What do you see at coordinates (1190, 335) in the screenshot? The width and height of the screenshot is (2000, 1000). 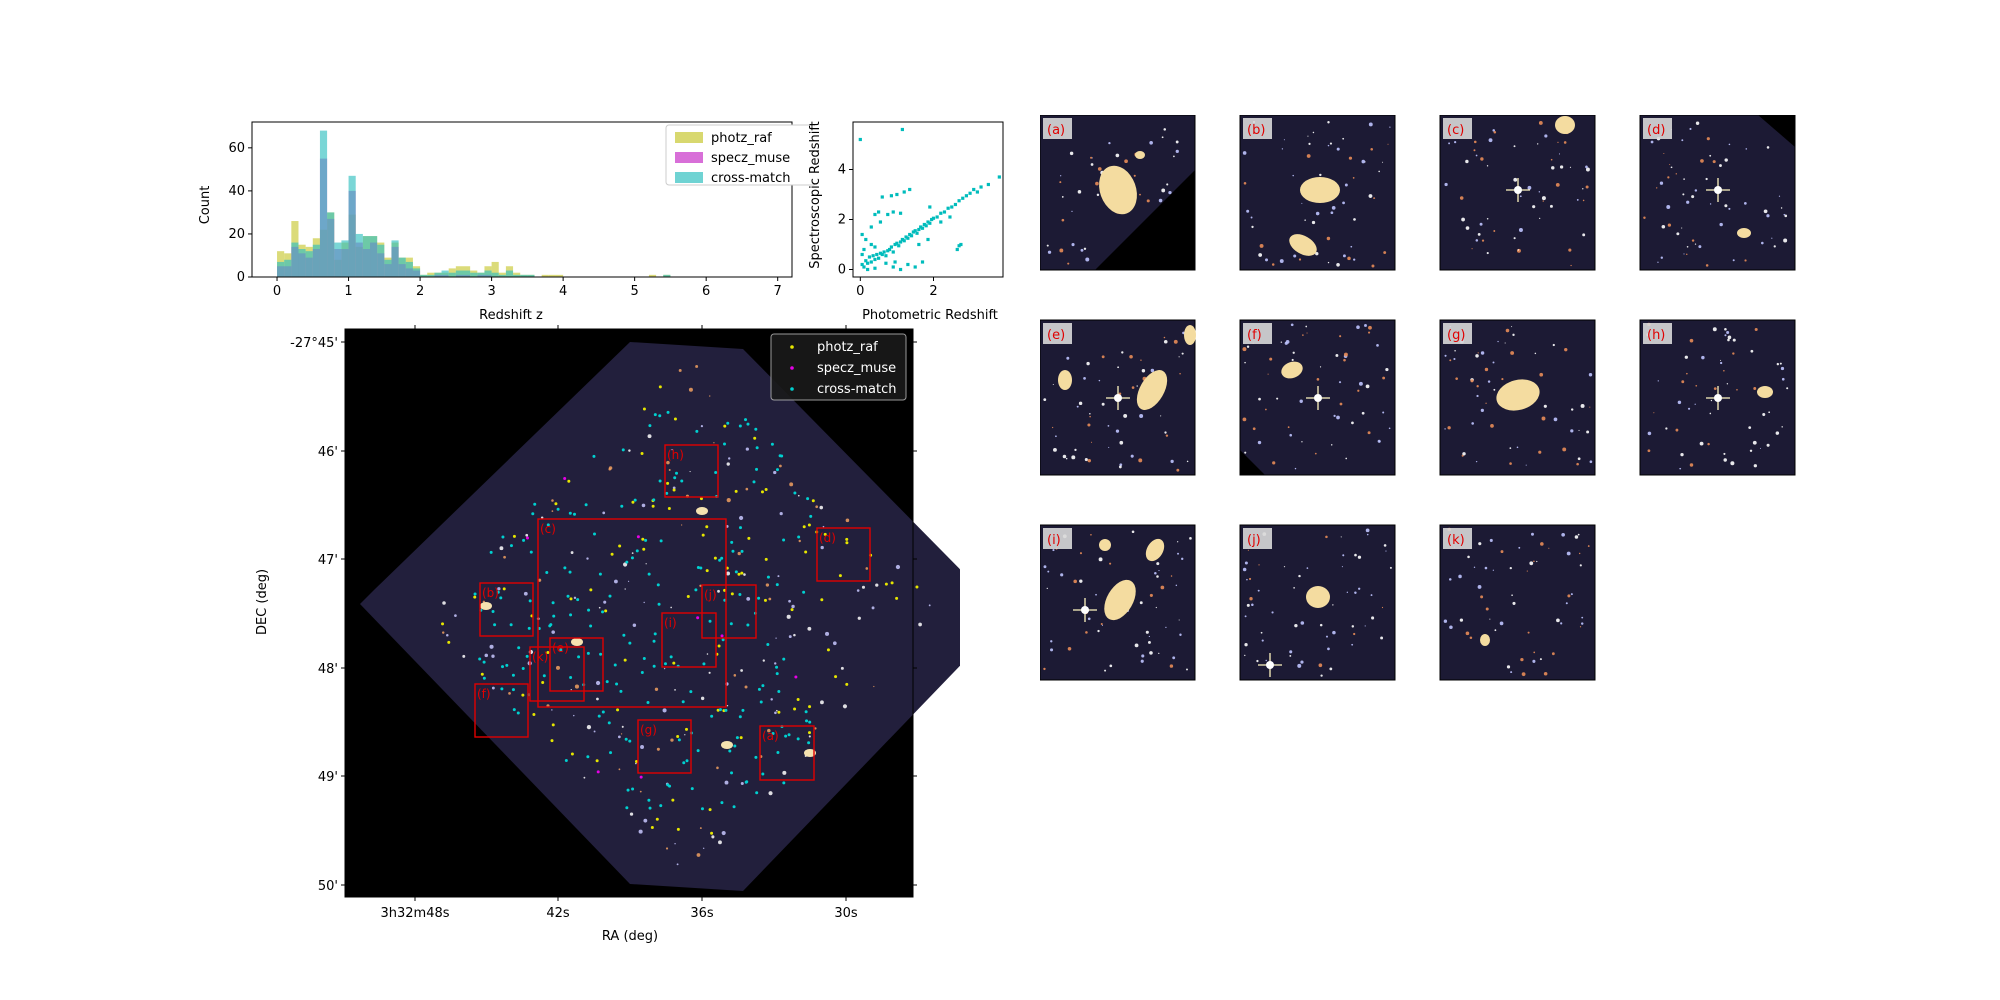 I see `thumbnail-galaxy` at bounding box center [1190, 335].